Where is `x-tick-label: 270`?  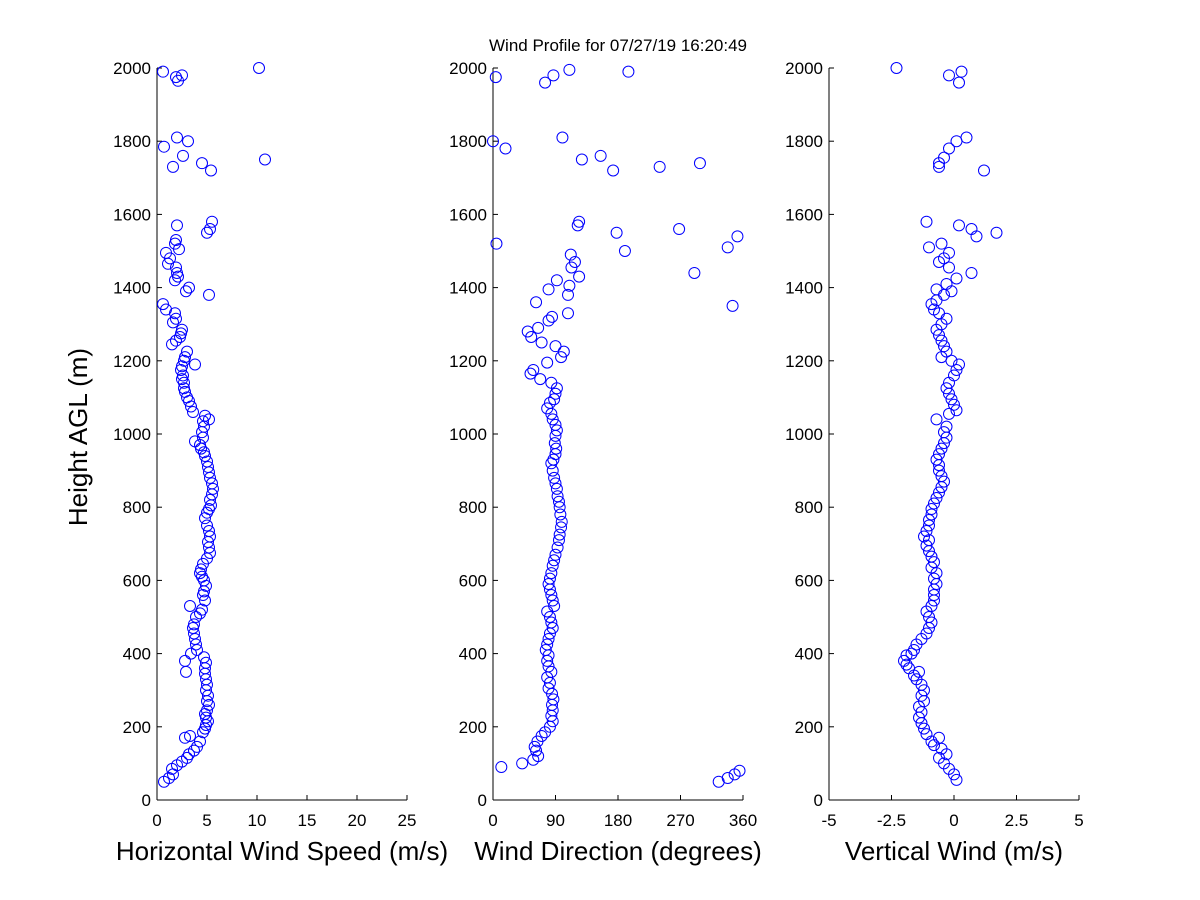
x-tick-label: 270 is located at coordinates (680, 820).